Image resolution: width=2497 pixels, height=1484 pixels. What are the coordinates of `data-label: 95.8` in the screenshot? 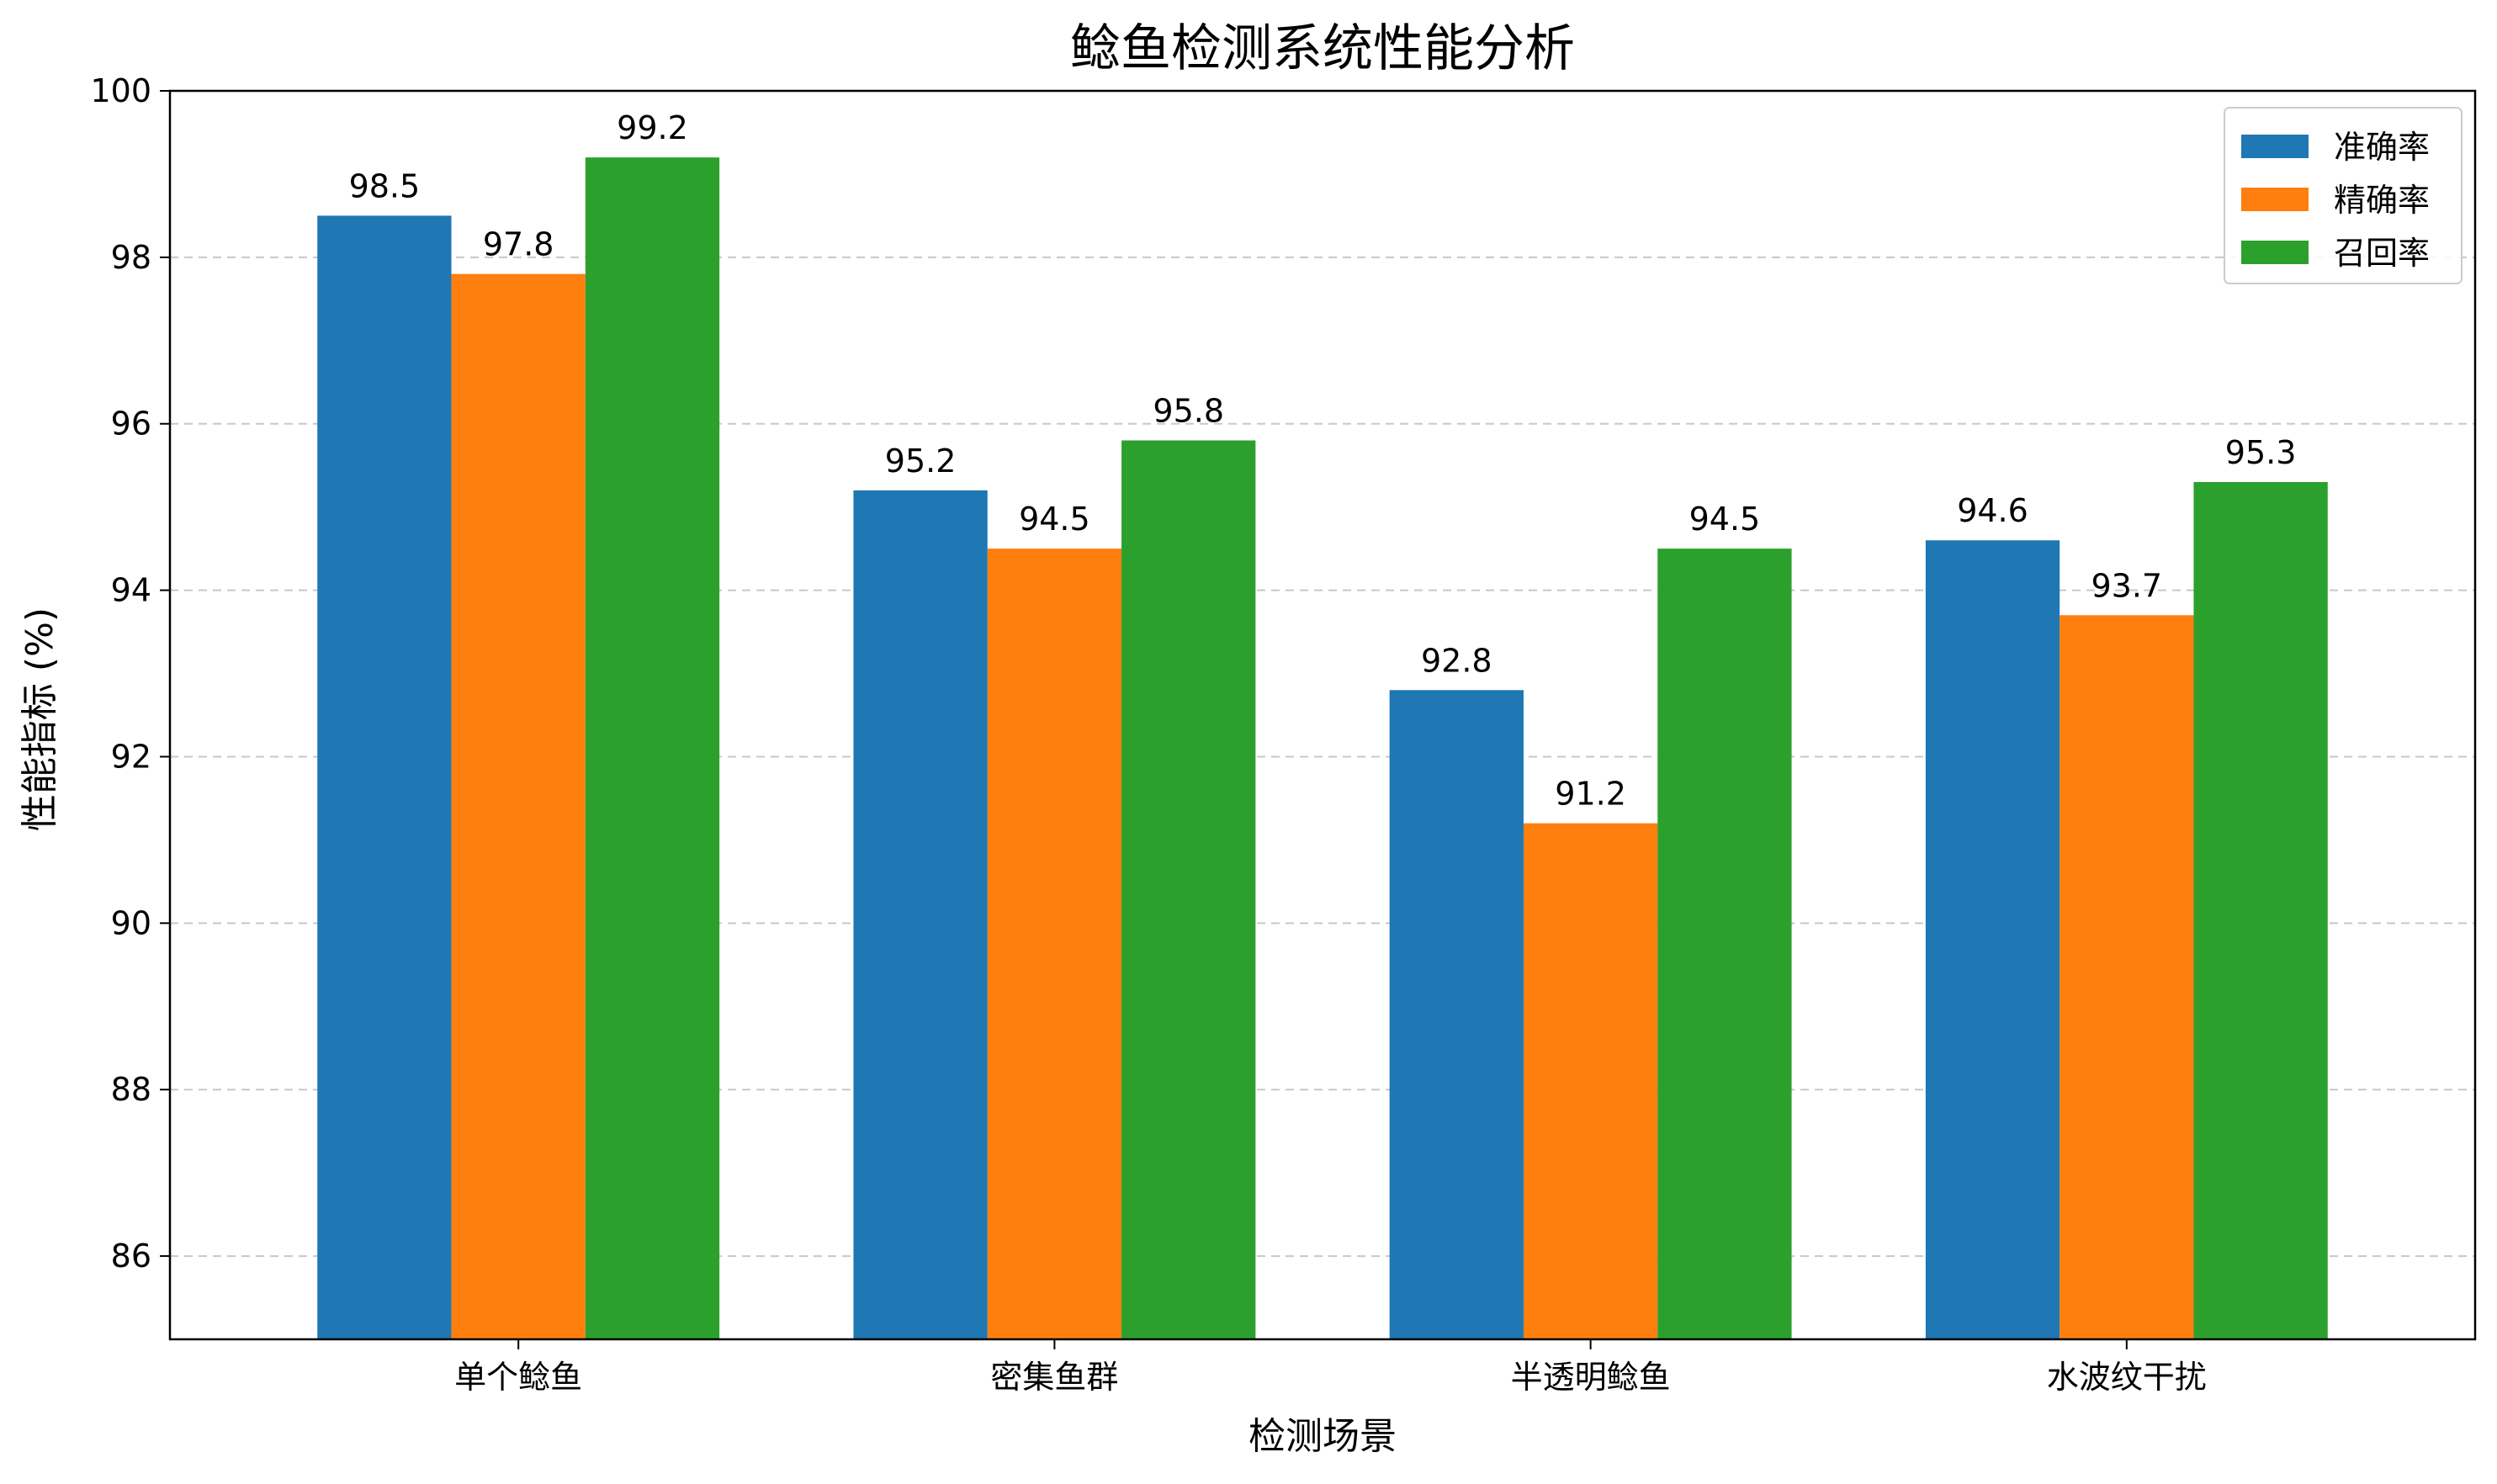 It's located at (1189, 411).